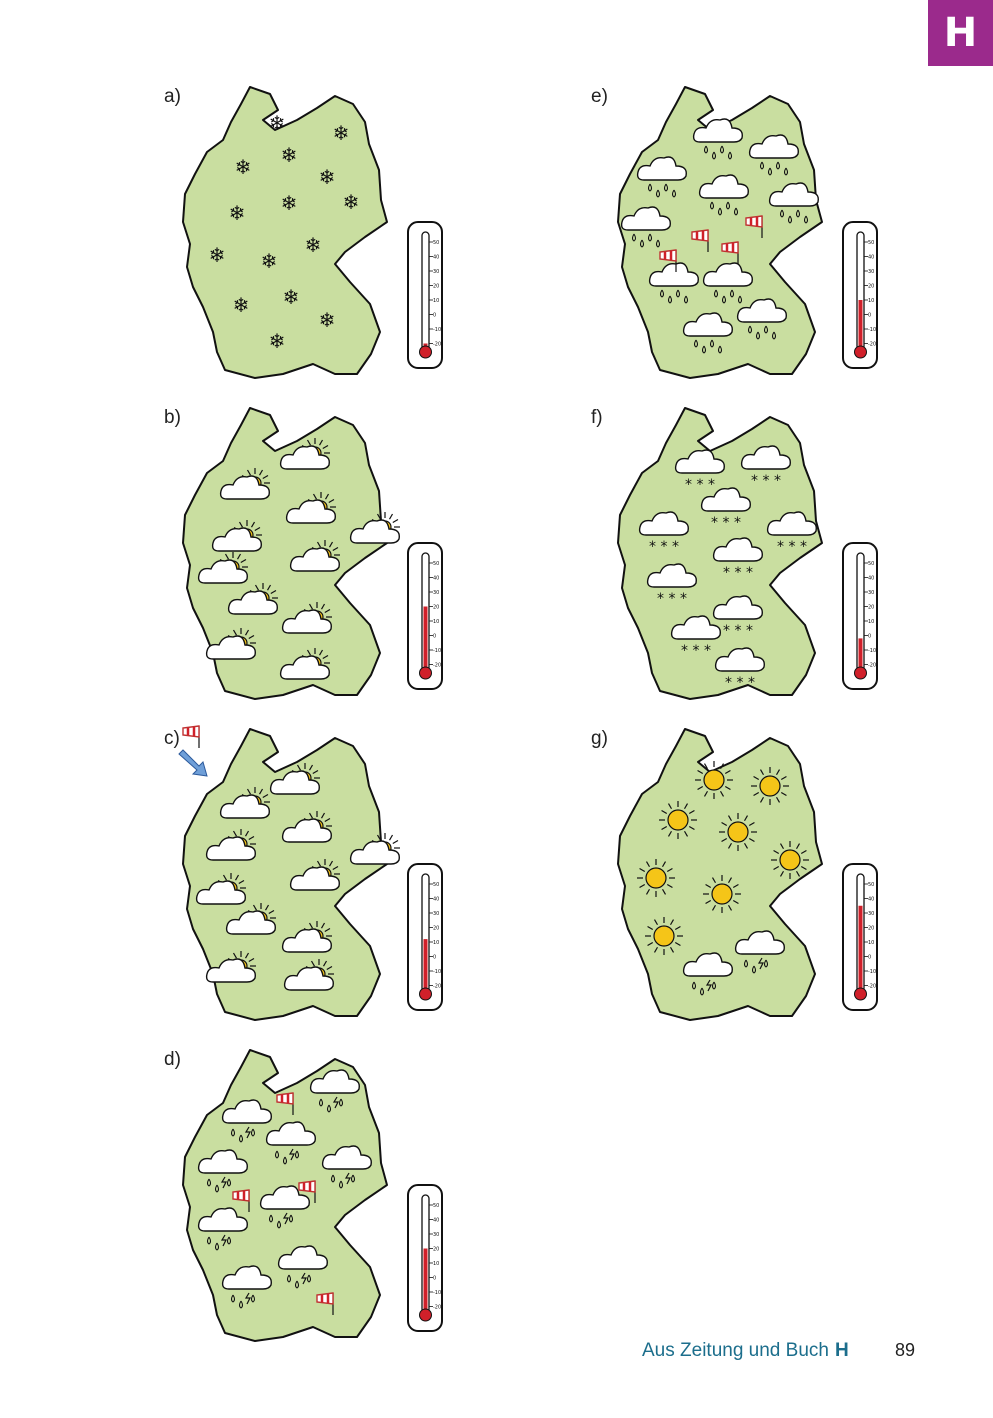 This screenshot has height=1418, width=993. Describe the element at coordinates (246, 1121) in the screenshot. I see `thunderstorm-cloud-icon` at that location.